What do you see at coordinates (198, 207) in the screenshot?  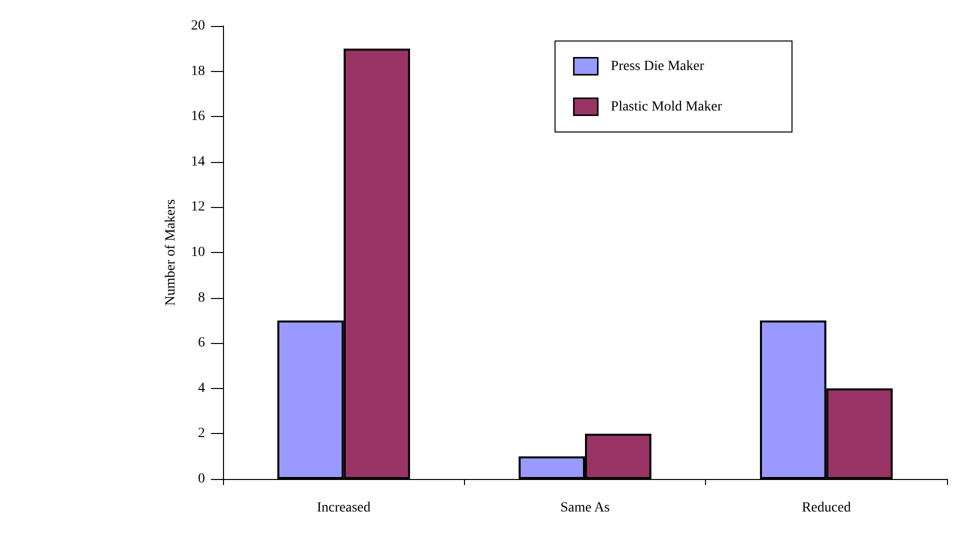 I see `y-tick-label: 12` at bounding box center [198, 207].